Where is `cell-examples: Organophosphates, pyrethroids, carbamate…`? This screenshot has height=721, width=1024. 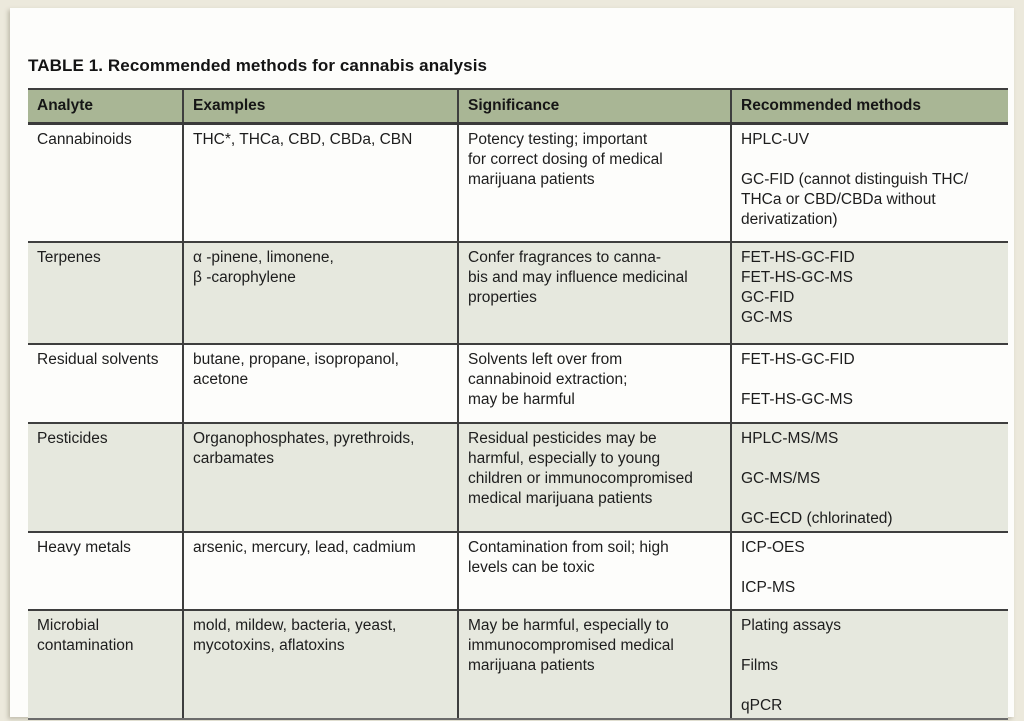 cell-examples: Organophosphates, pyrethroids, carbamate… is located at coordinates (320, 476).